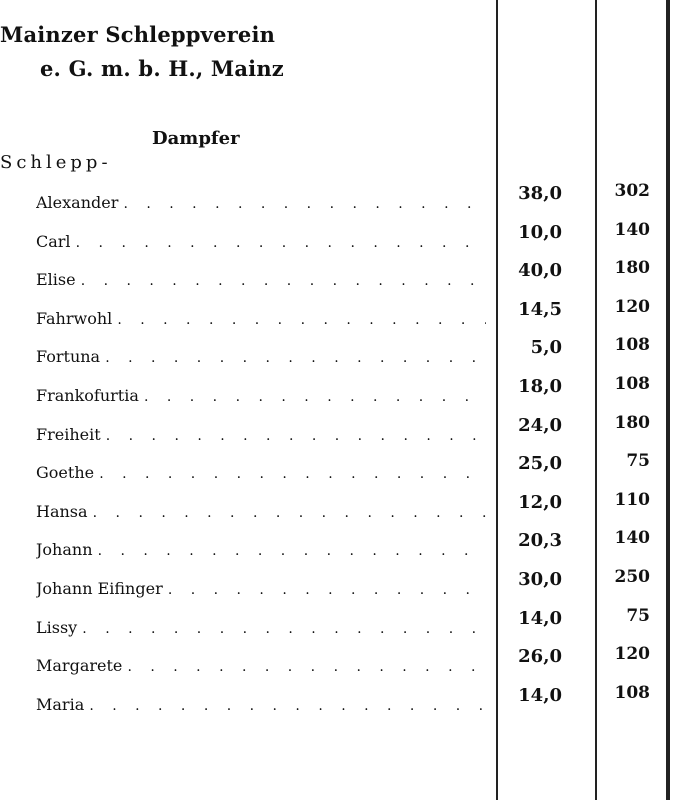 The width and height of the screenshot is (680, 800). Describe the element at coordinates (65, 473) in the screenshot. I see `vessel-name-text: Goethe` at that location.